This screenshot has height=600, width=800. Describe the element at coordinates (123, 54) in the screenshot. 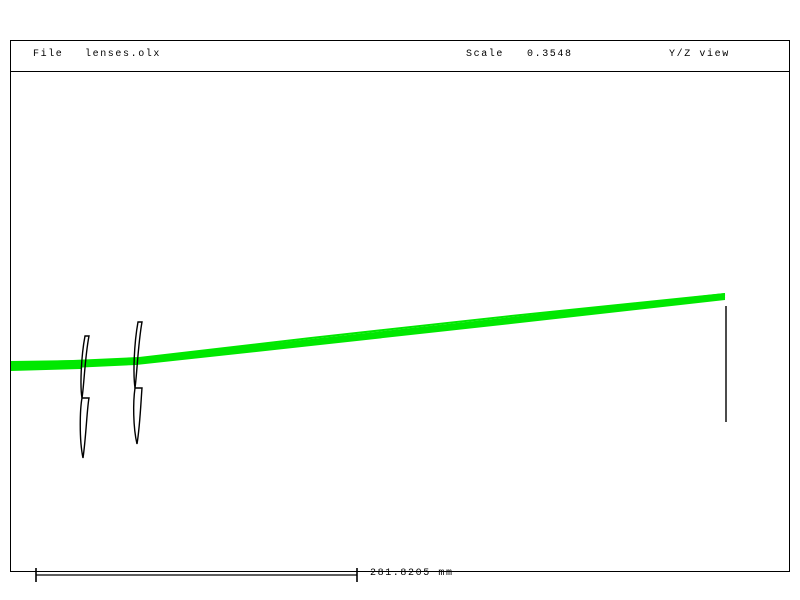

I see `file-name-value: lenses.olx` at that location.